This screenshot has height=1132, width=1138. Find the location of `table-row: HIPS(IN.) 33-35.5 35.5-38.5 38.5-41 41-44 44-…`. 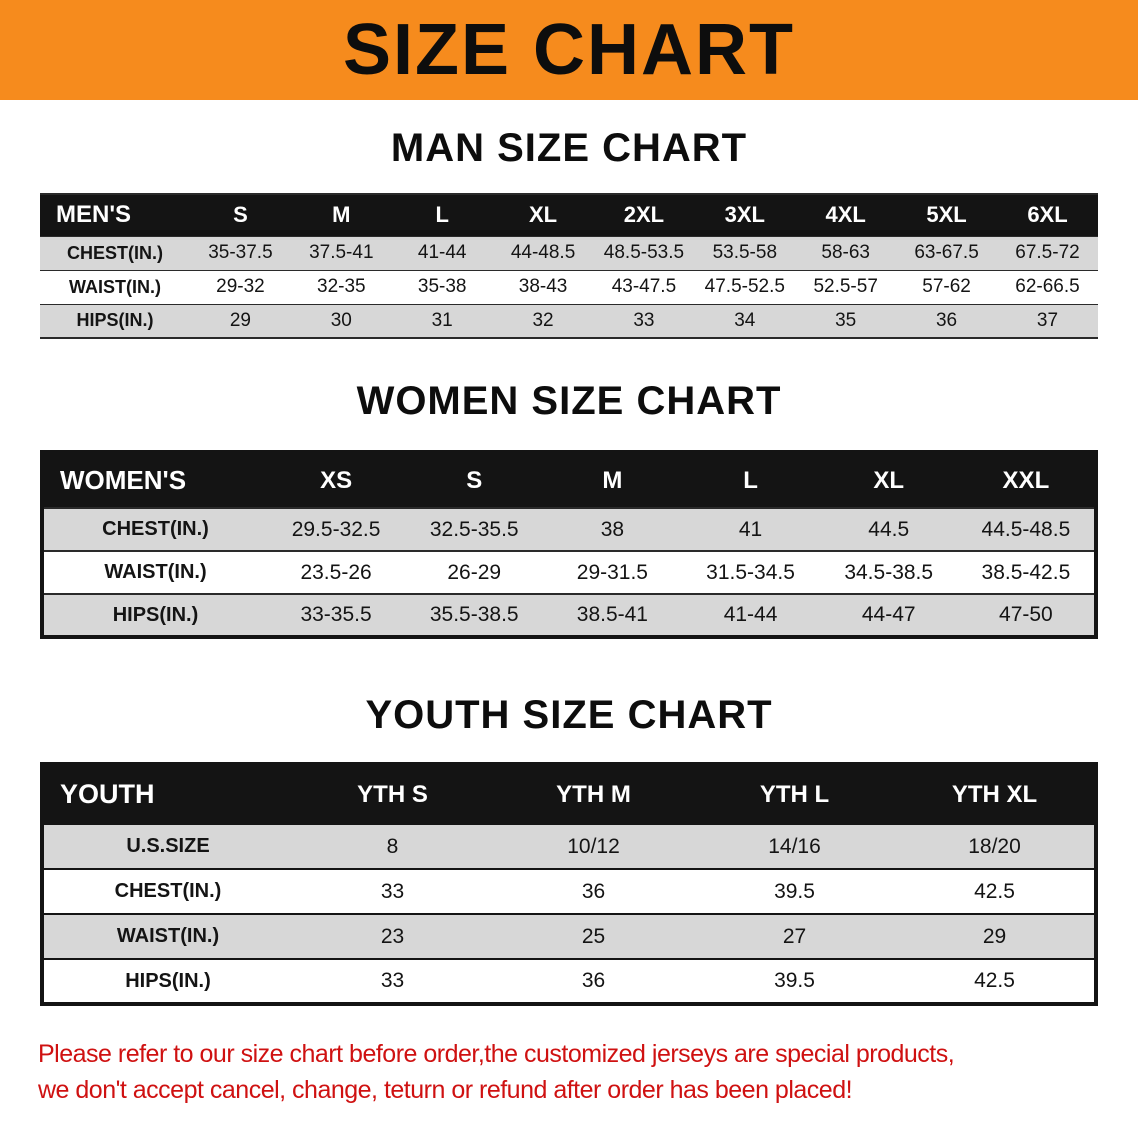

table-row: HIPS(IN.) 33-35.5 35.5-38.5 38.5-41 41-44 44-… is located at coordinates (569, 615).